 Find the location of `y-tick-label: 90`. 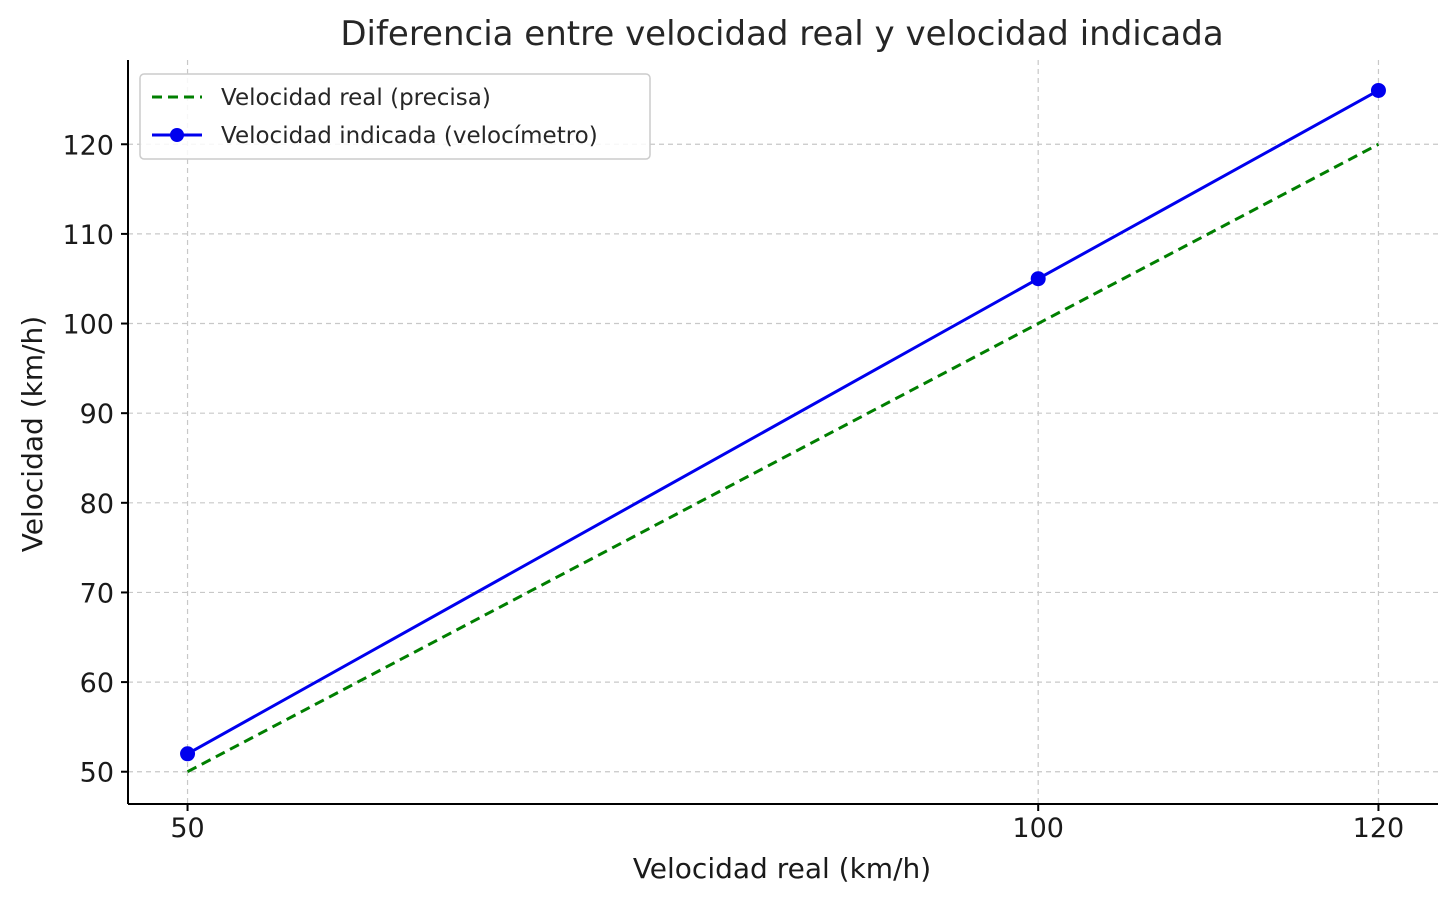

y-tick-label: 90 is located at coordinates (97, 414).